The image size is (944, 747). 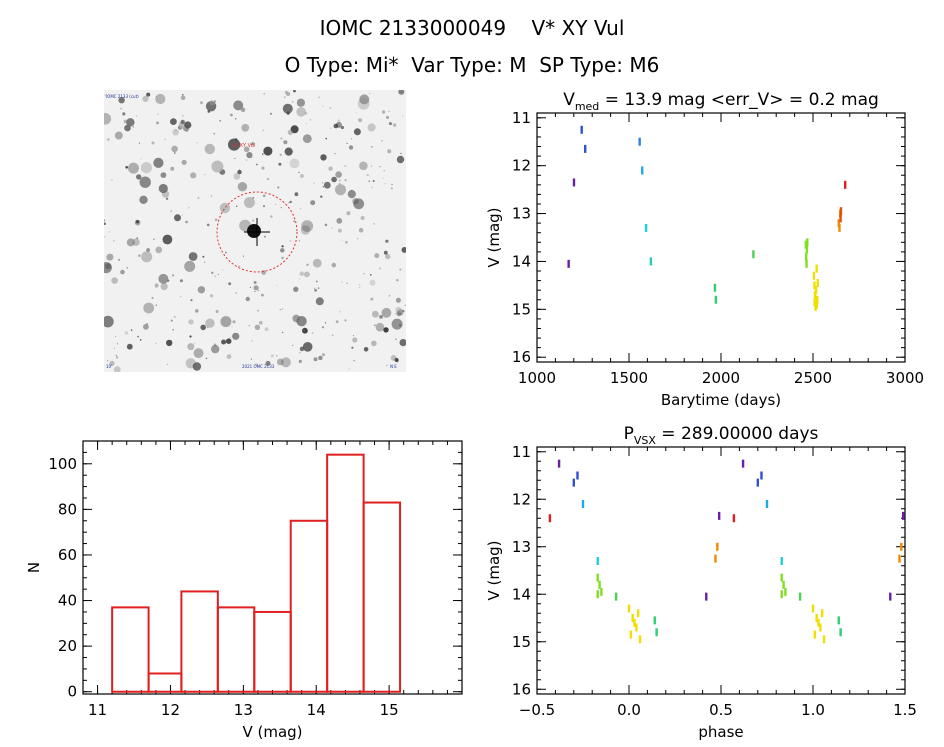 What do you see at coordinates (472, 28) in the screenshot?
I see `figure-title: IOMC 2133000049 V* XY Vul` at bounding box center [472, 28].